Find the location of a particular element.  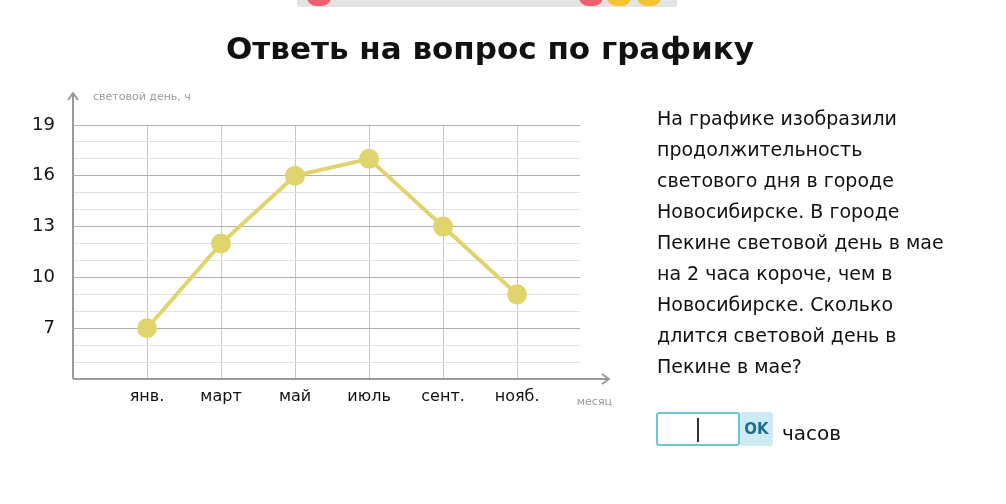

chart-title: Ответь на вопрос по графику is located at coordinates (490, 48).